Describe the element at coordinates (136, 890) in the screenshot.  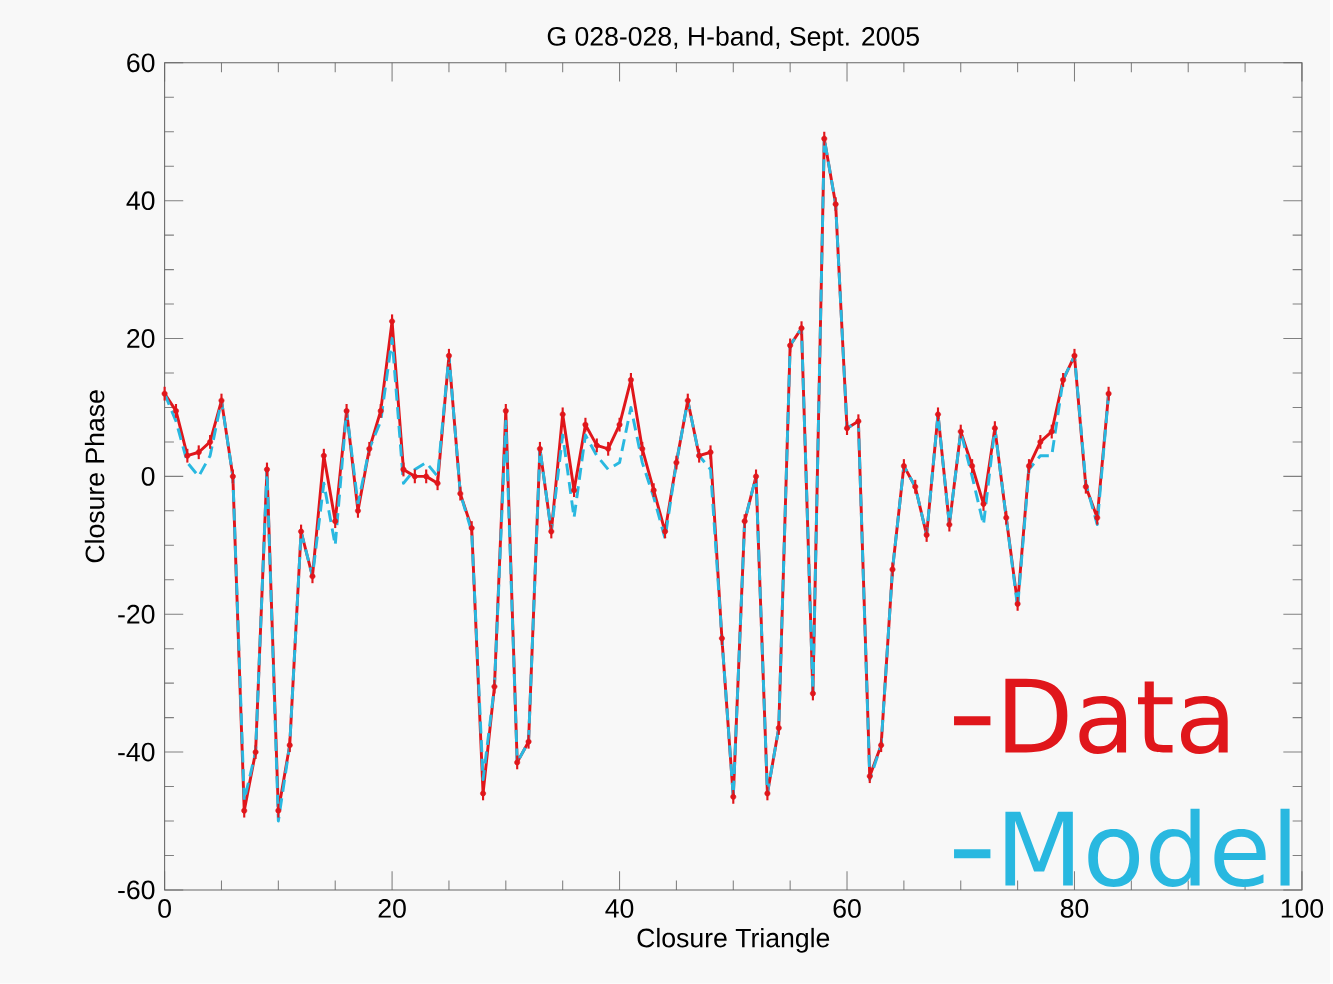
I see `y-tick-label: -60` at that location.